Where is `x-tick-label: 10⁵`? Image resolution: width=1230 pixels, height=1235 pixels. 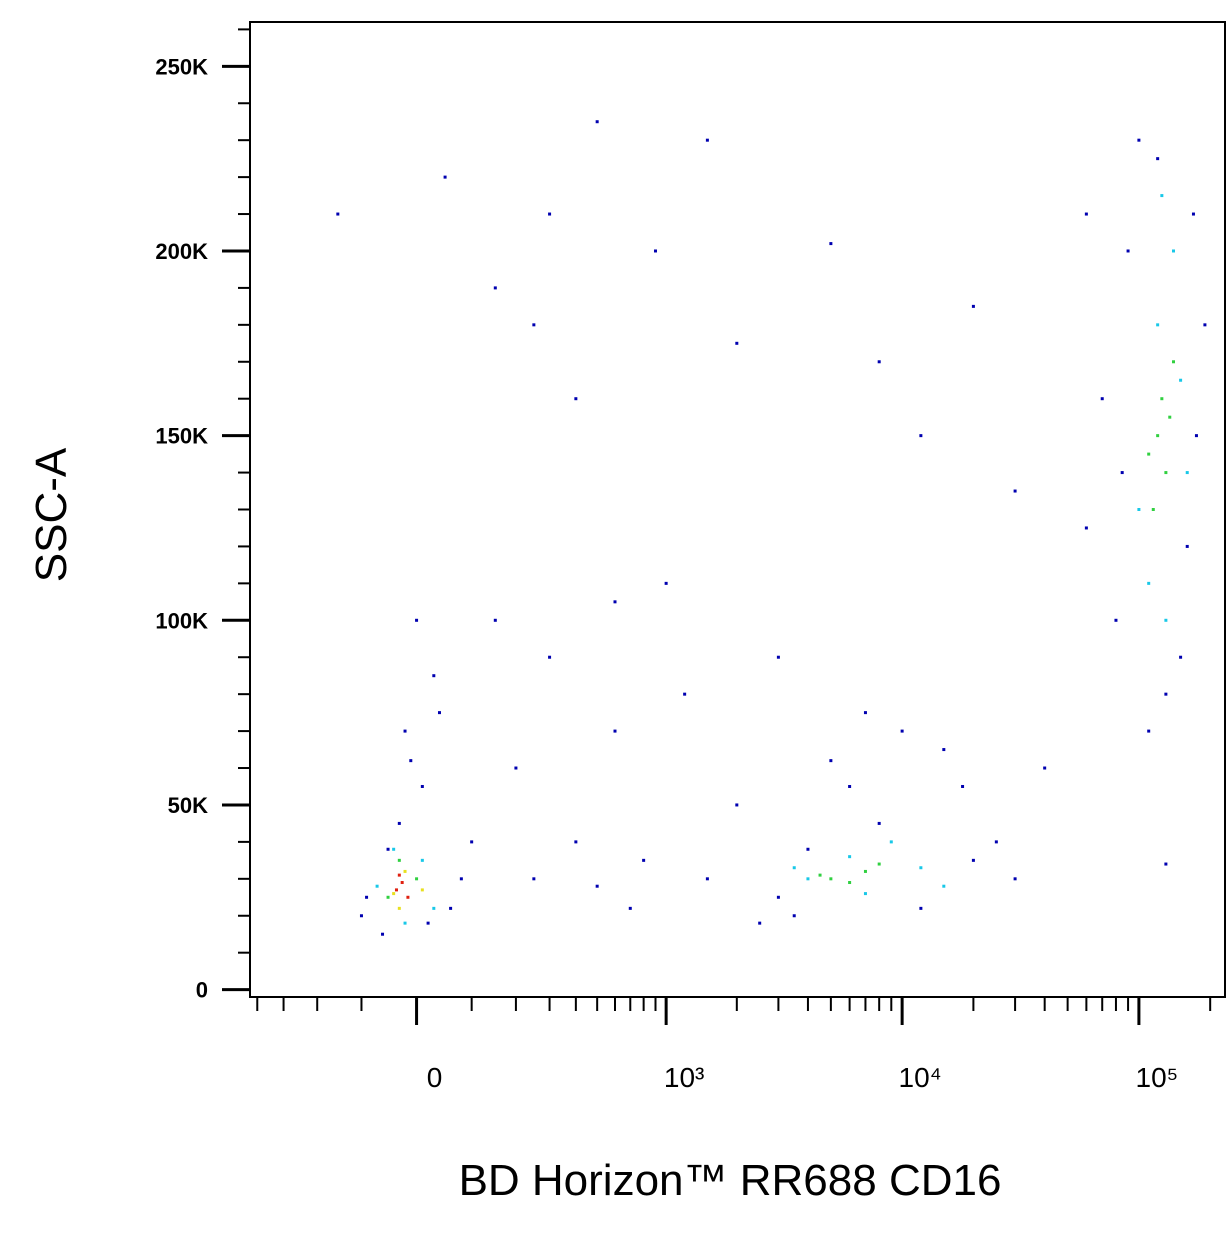 x-tick-label: 10⁵ is located at coordinates (1157, 1077).